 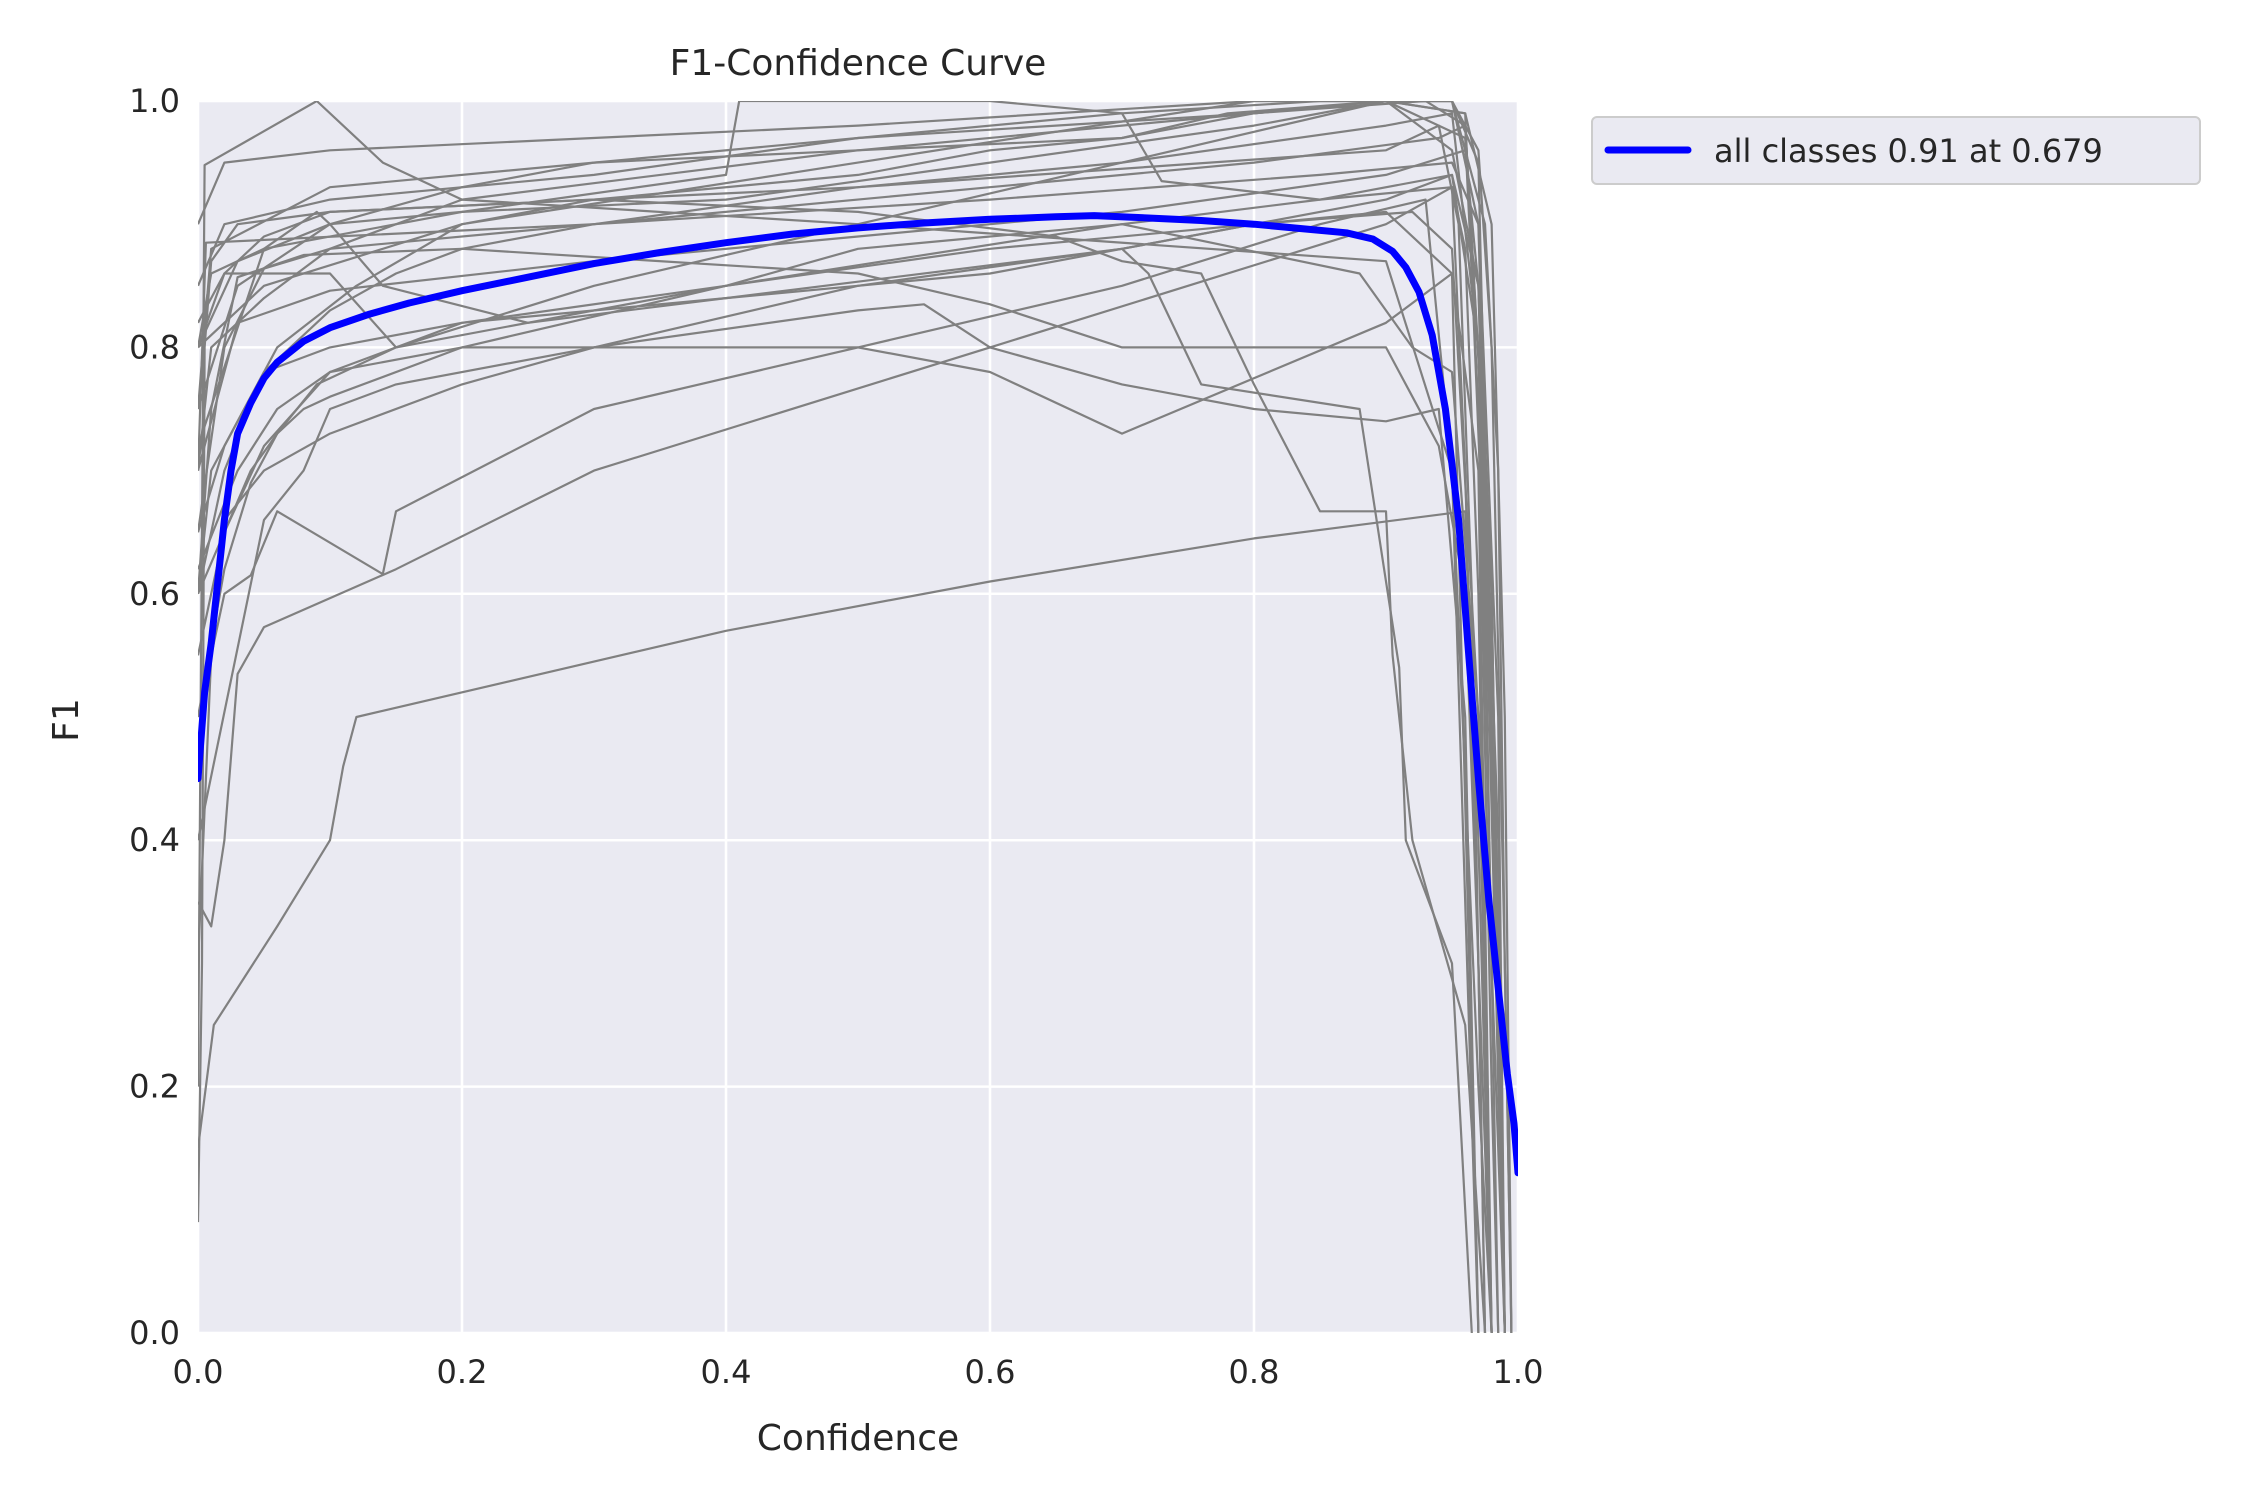 I want to click on legend-box, so click(x=1896, y=150).